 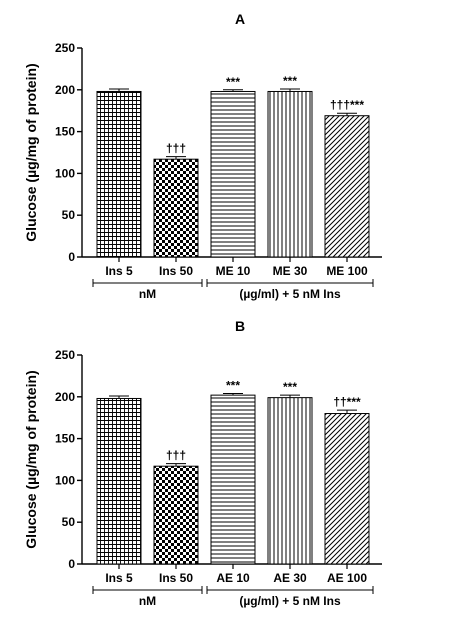 What do you see at coordinates (290, 578) in the screenshot?
I see `x-tick-label: AE 30` at bounding box center [290, 578].